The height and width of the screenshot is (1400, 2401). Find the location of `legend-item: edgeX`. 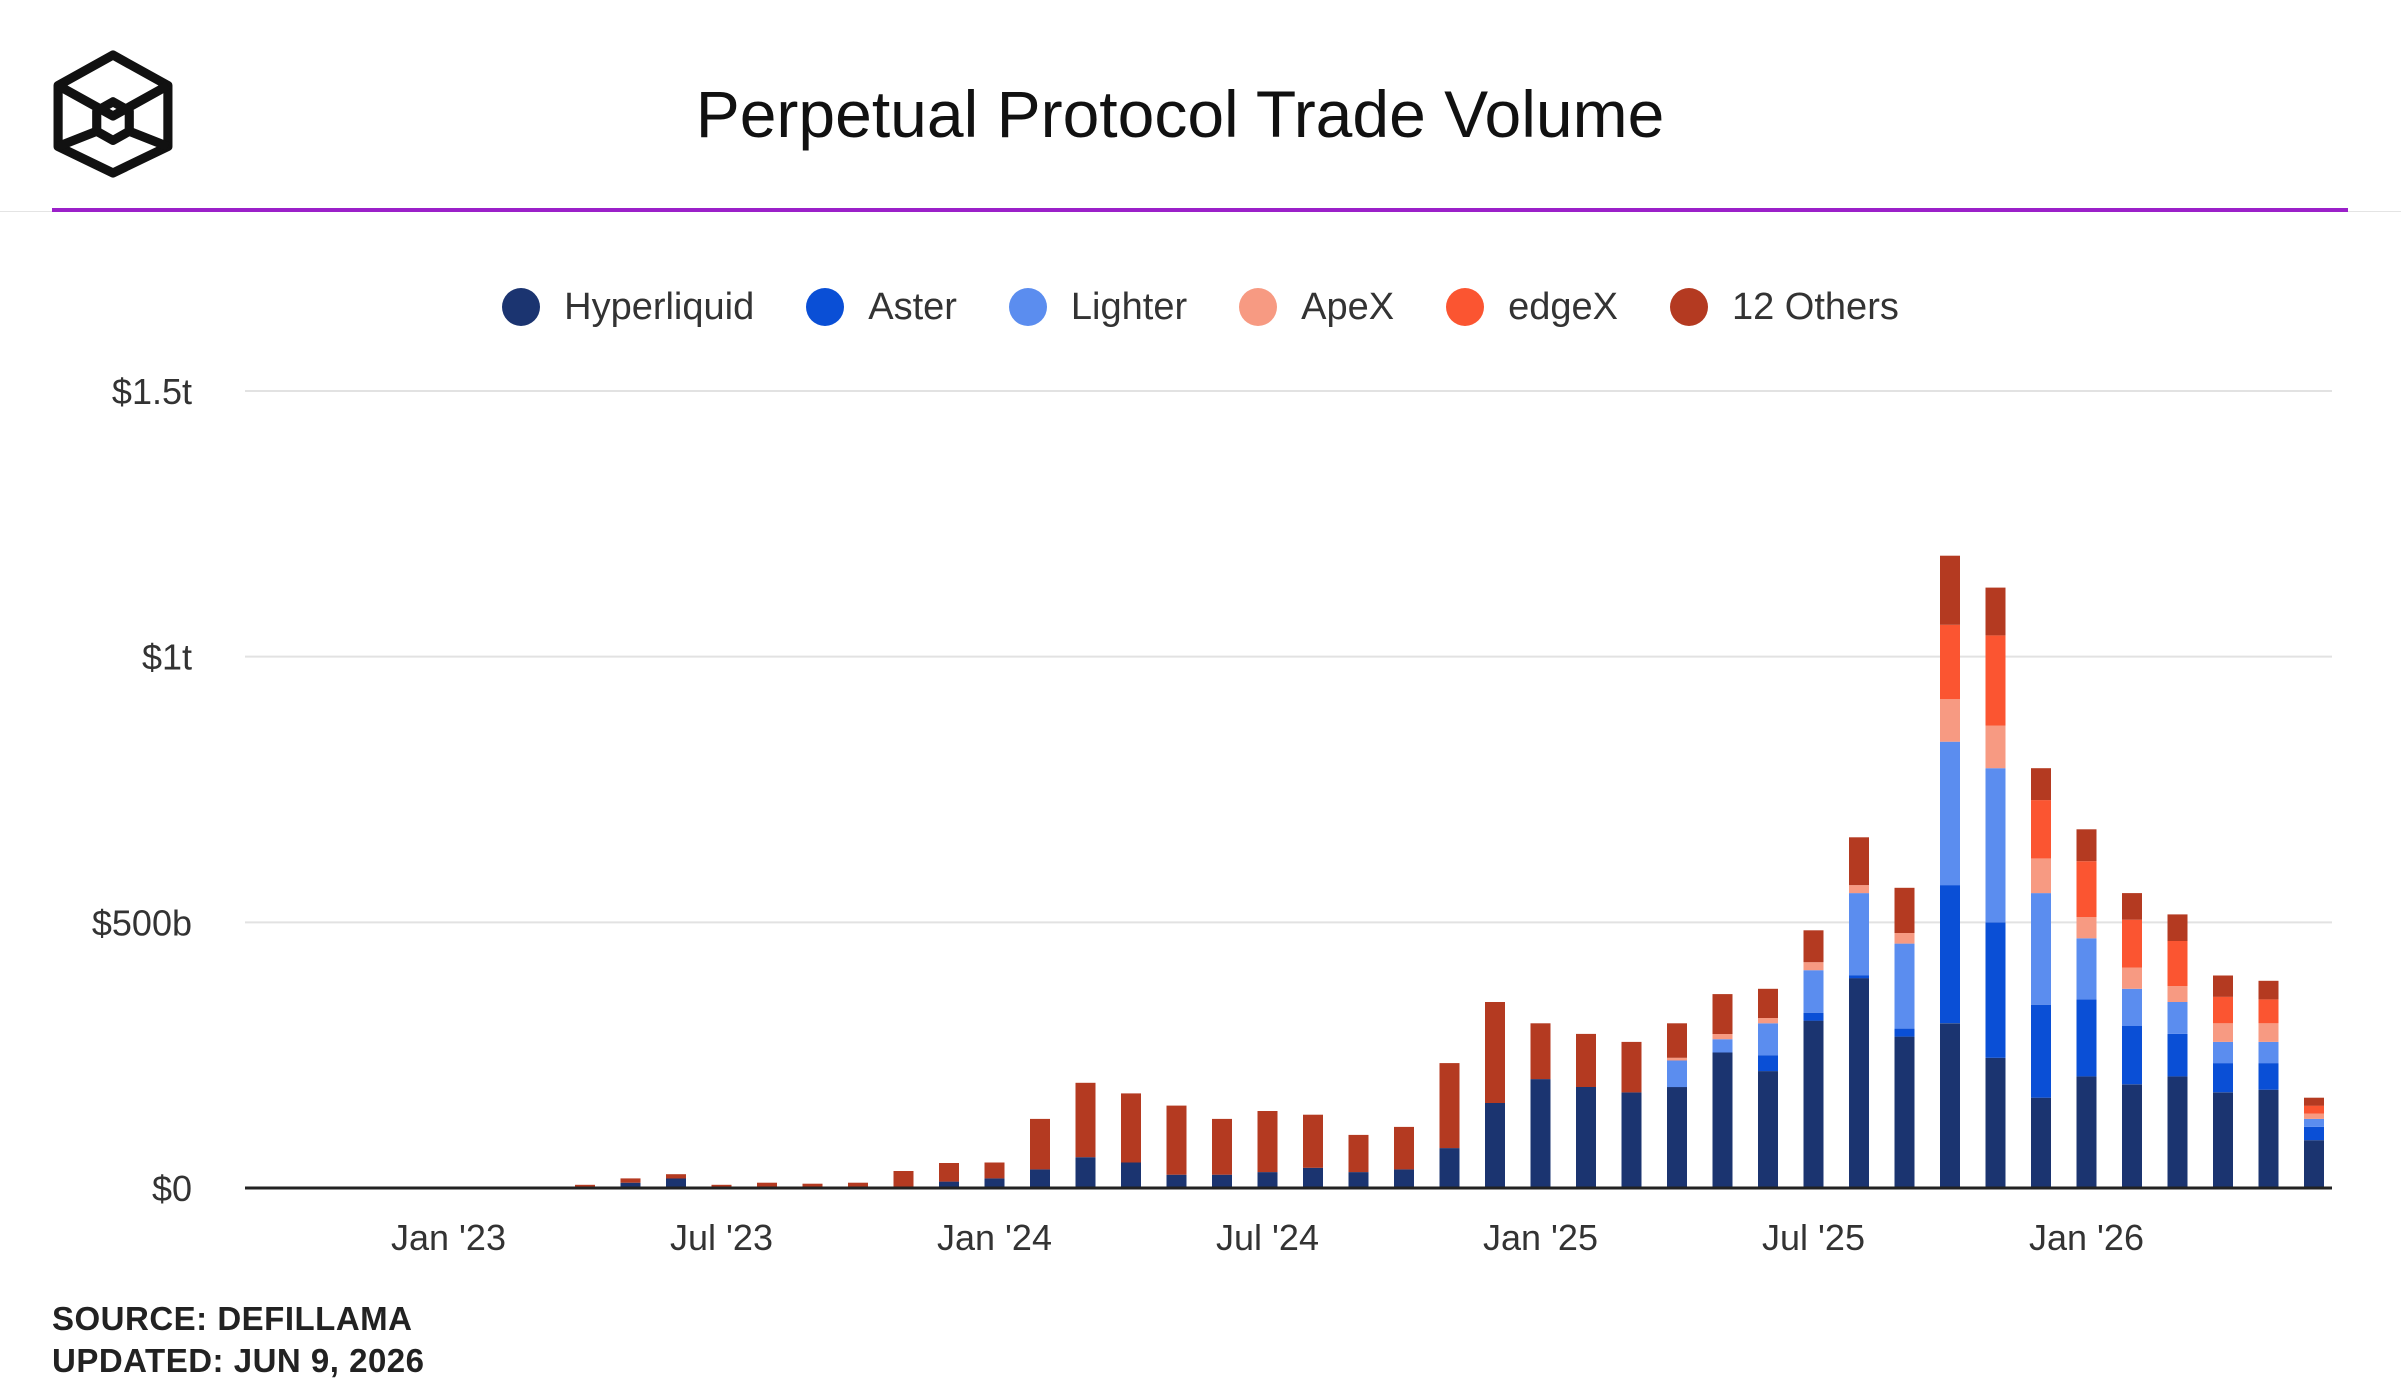

legend-item: edgeX is located at coordinates (1532, 307).